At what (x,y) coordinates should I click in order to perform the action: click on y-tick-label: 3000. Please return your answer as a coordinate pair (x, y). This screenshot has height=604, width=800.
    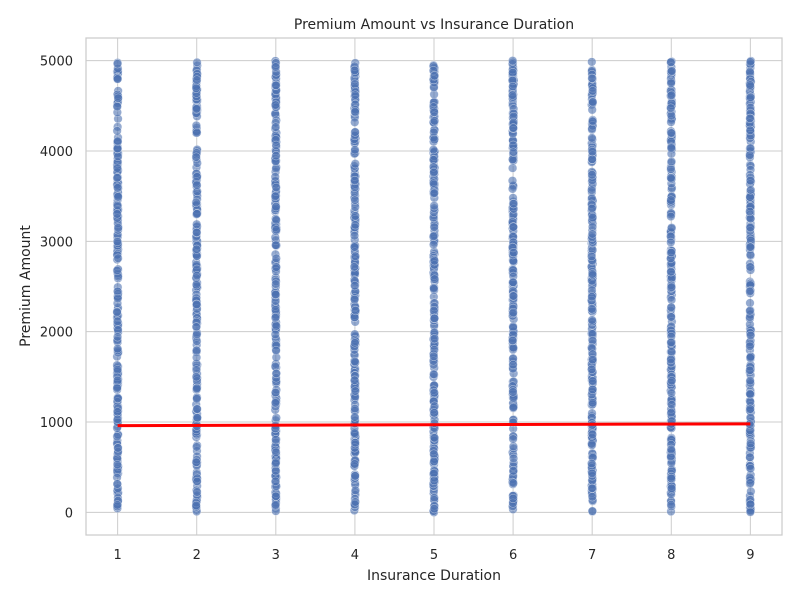
    Looking at the image, I should click on (56, 242).